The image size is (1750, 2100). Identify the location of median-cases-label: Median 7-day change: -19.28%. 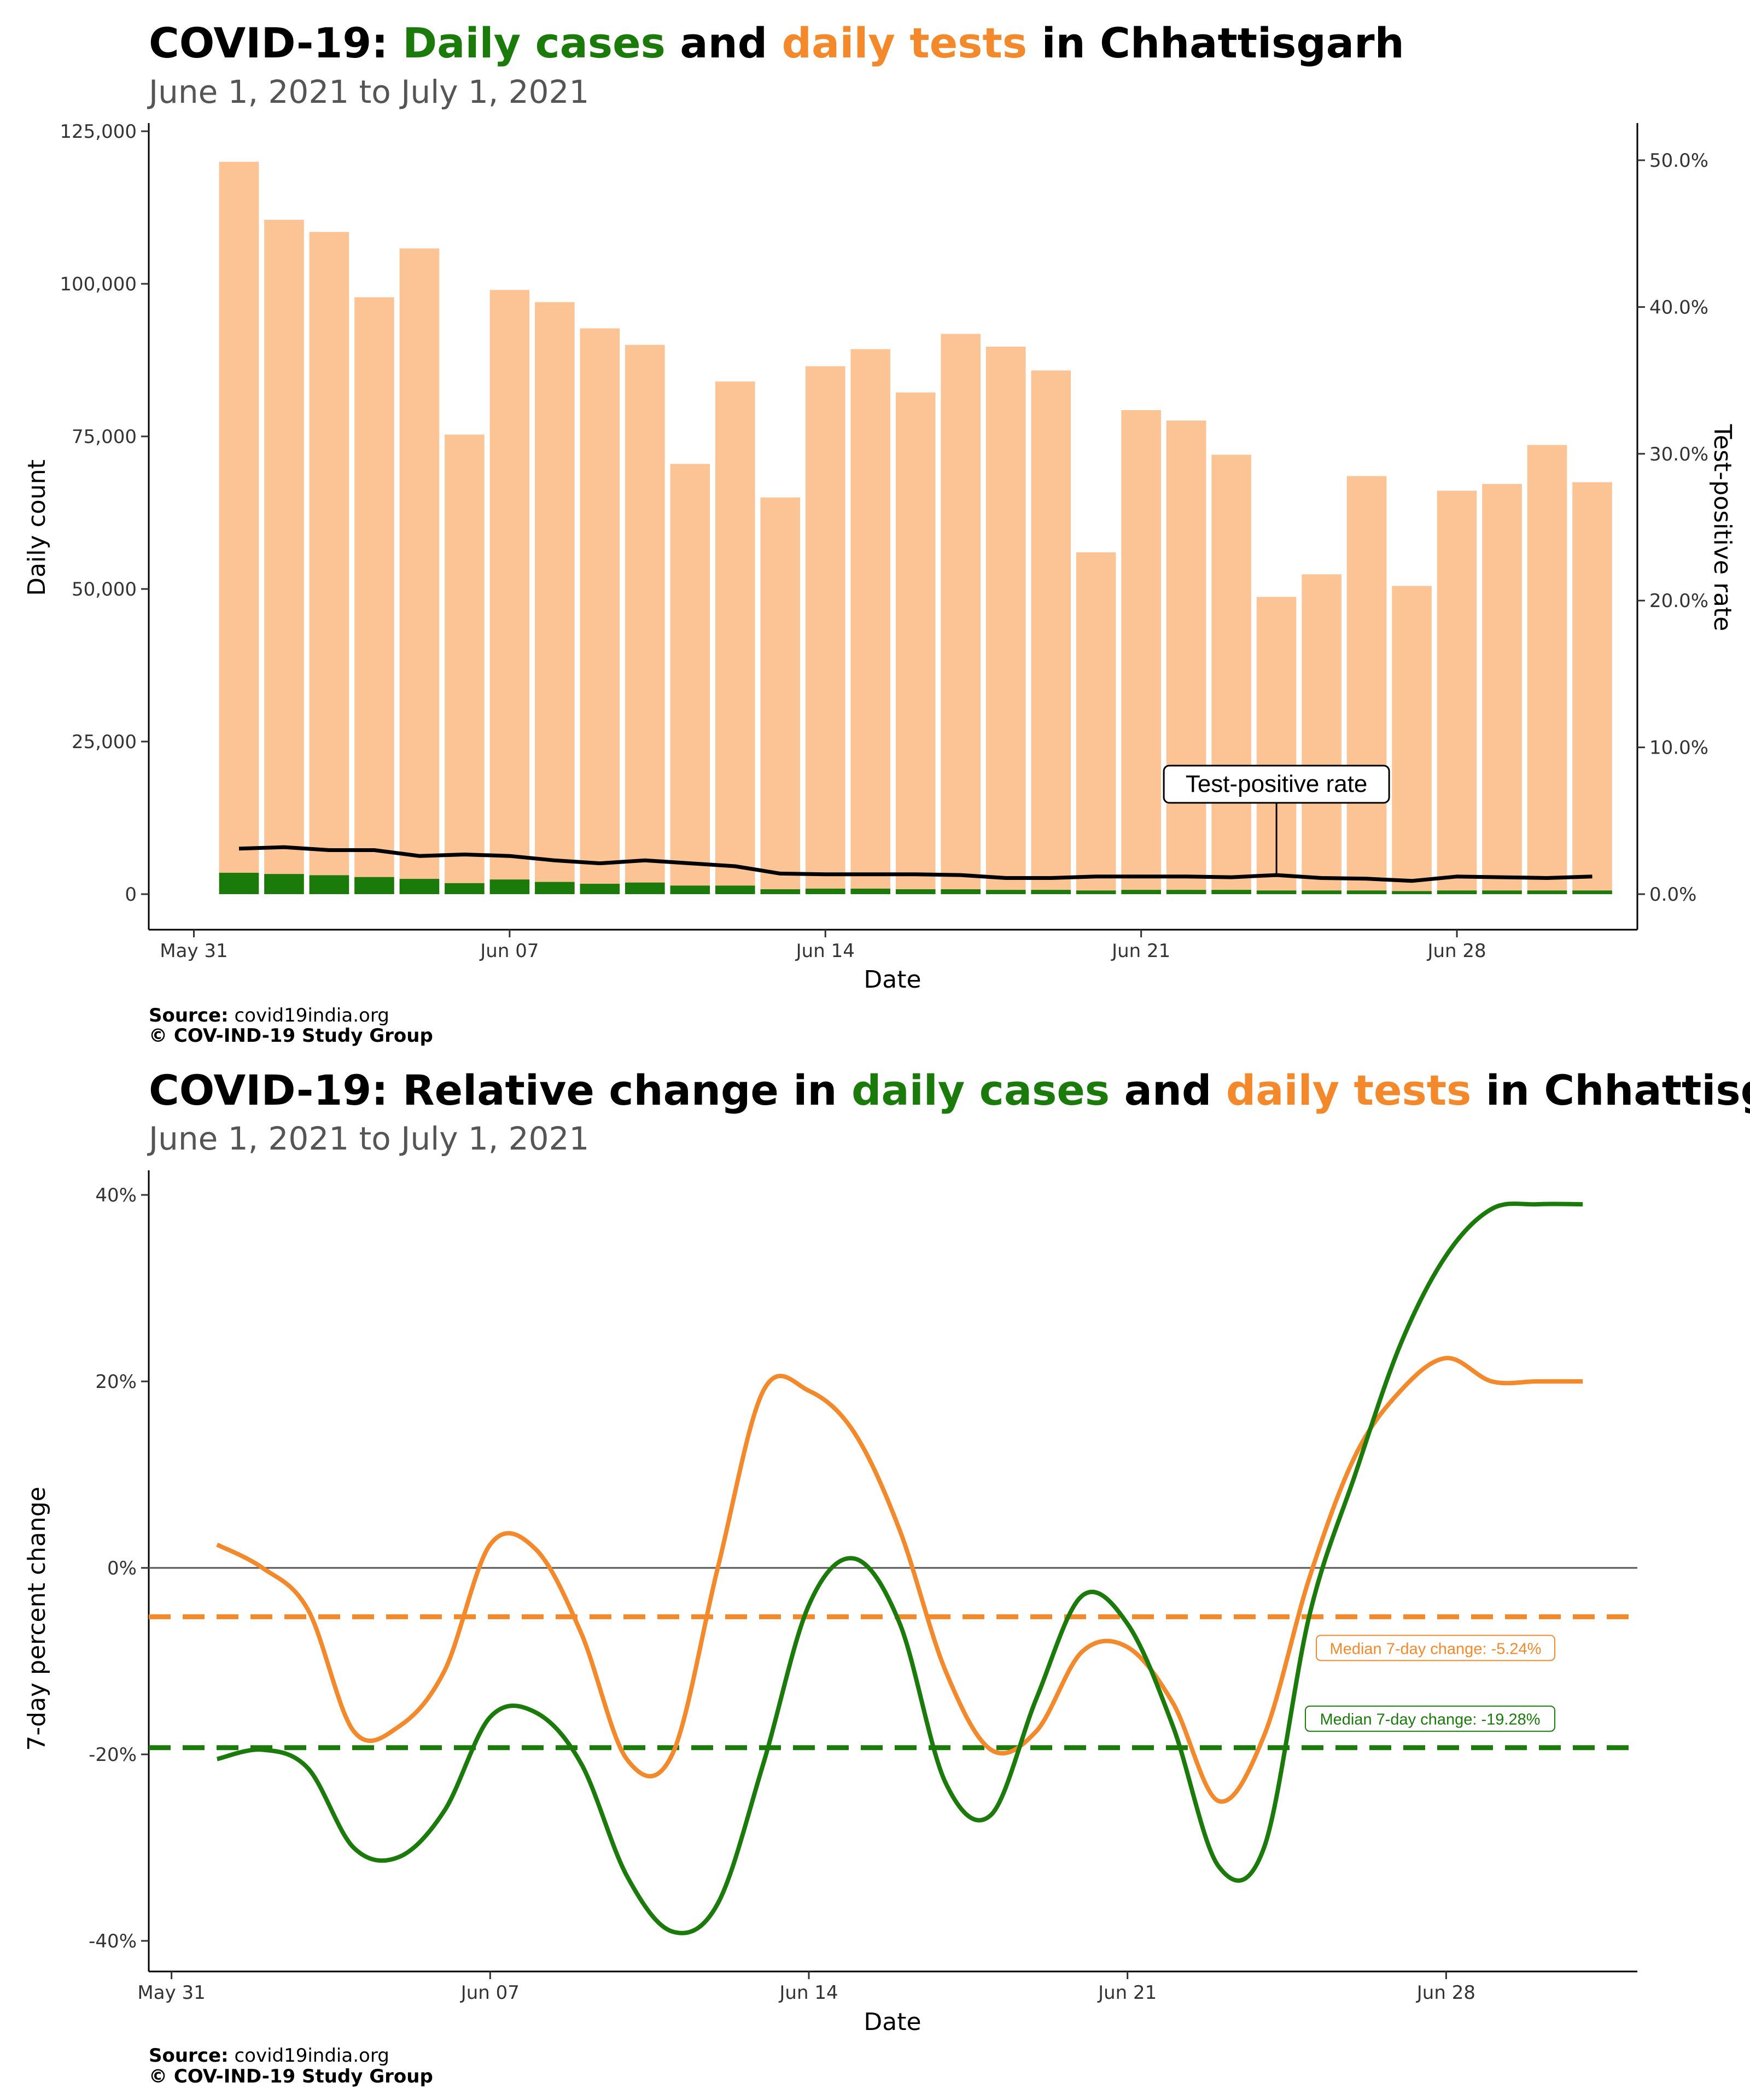
(1430, 1720).